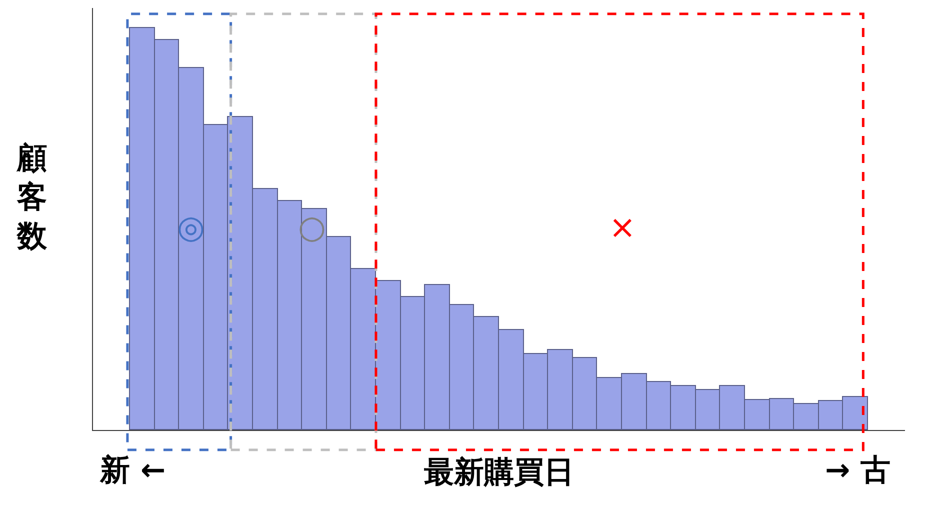  What do you see at coordinates (132, 470) in the screenshot?
I see `text: 新 ←` at bounding box center [132, 470].